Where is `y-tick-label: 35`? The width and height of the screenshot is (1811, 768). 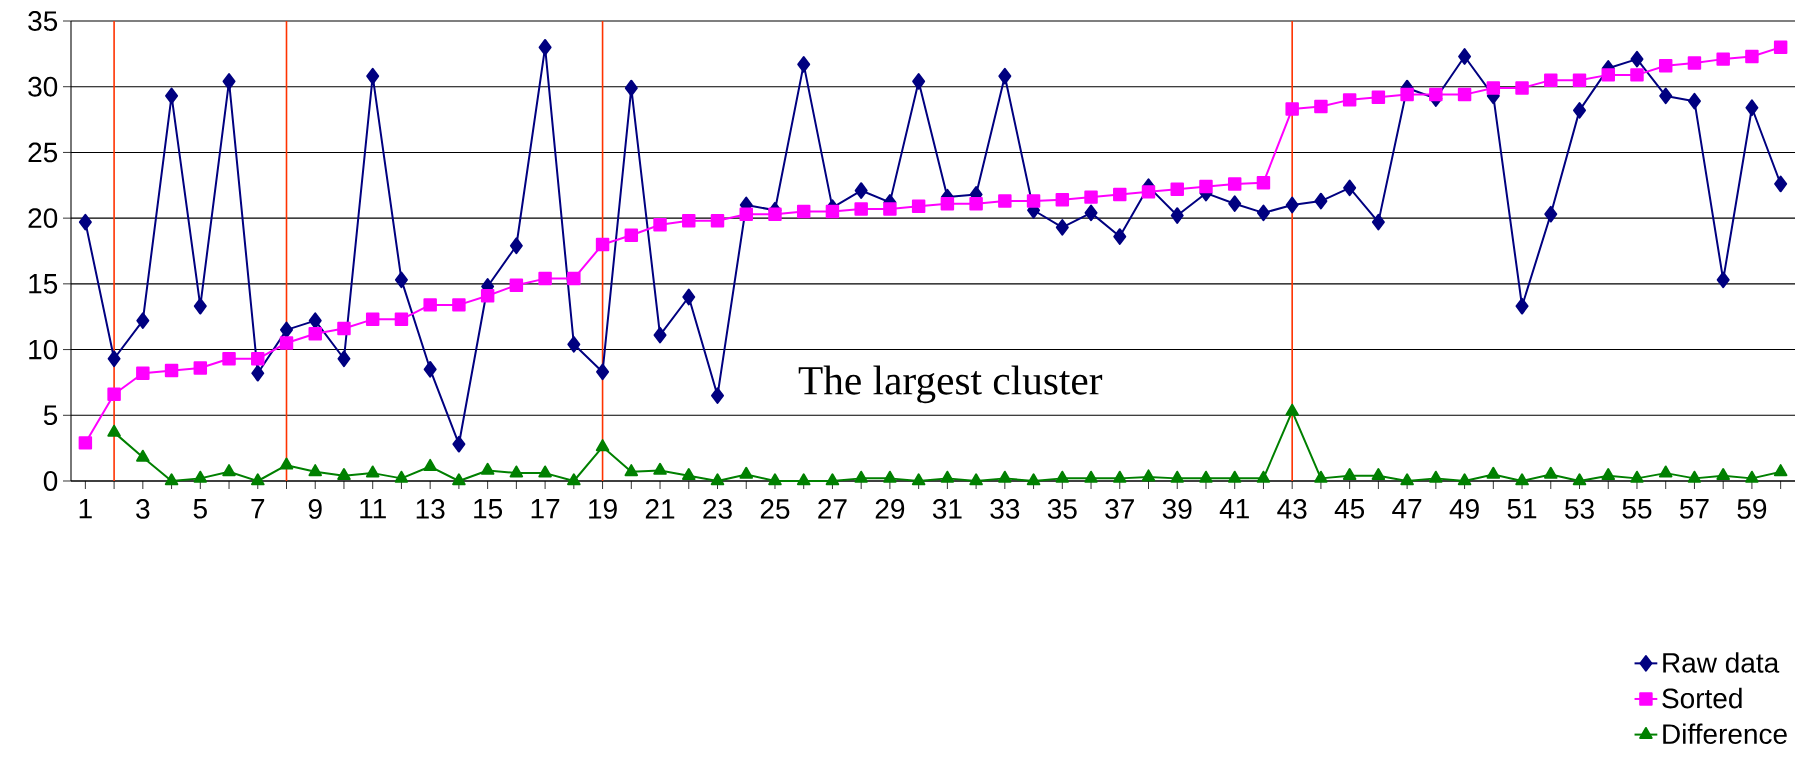 y-tick-label: 35 is located at coordinates (43, 21).